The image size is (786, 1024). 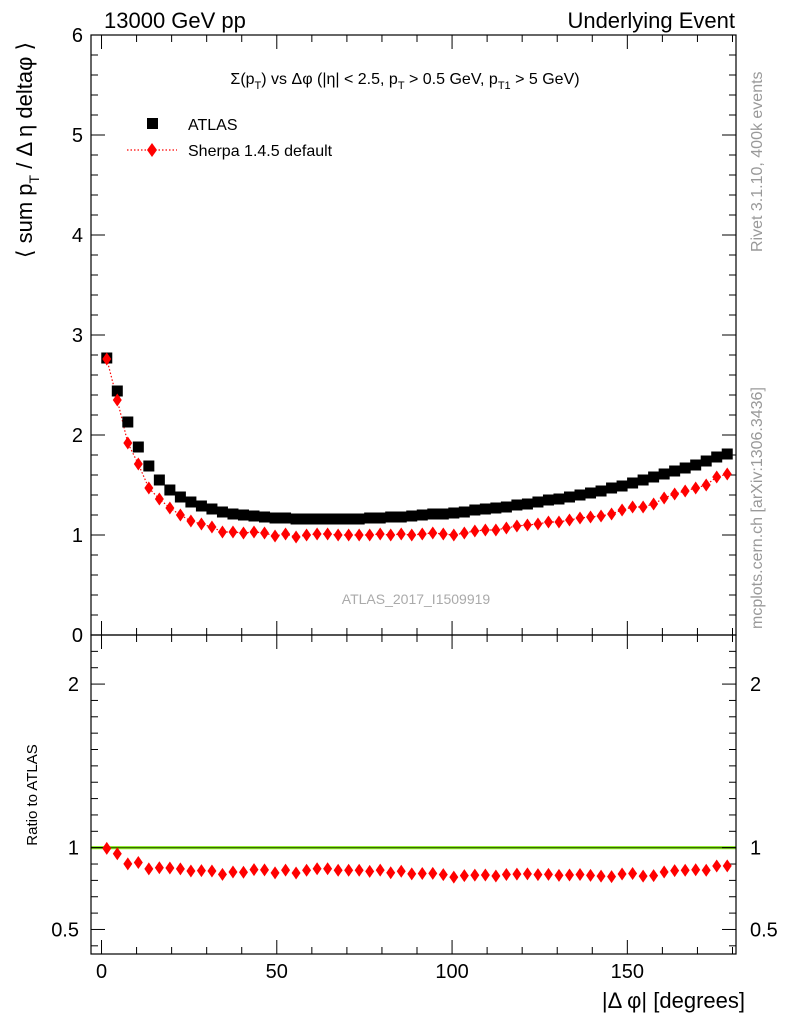 I want to click on ratio-ytick-label: 0.5, so click(x=65, y=930).